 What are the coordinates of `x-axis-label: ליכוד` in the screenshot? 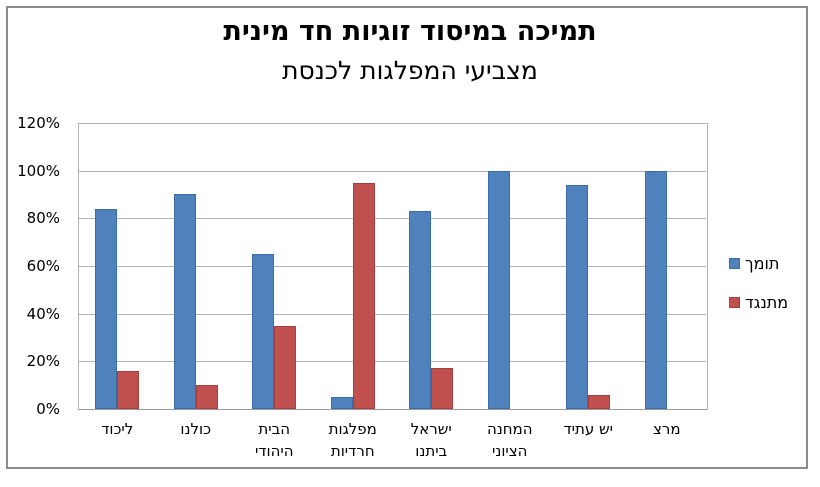 It's located at (117, 429).